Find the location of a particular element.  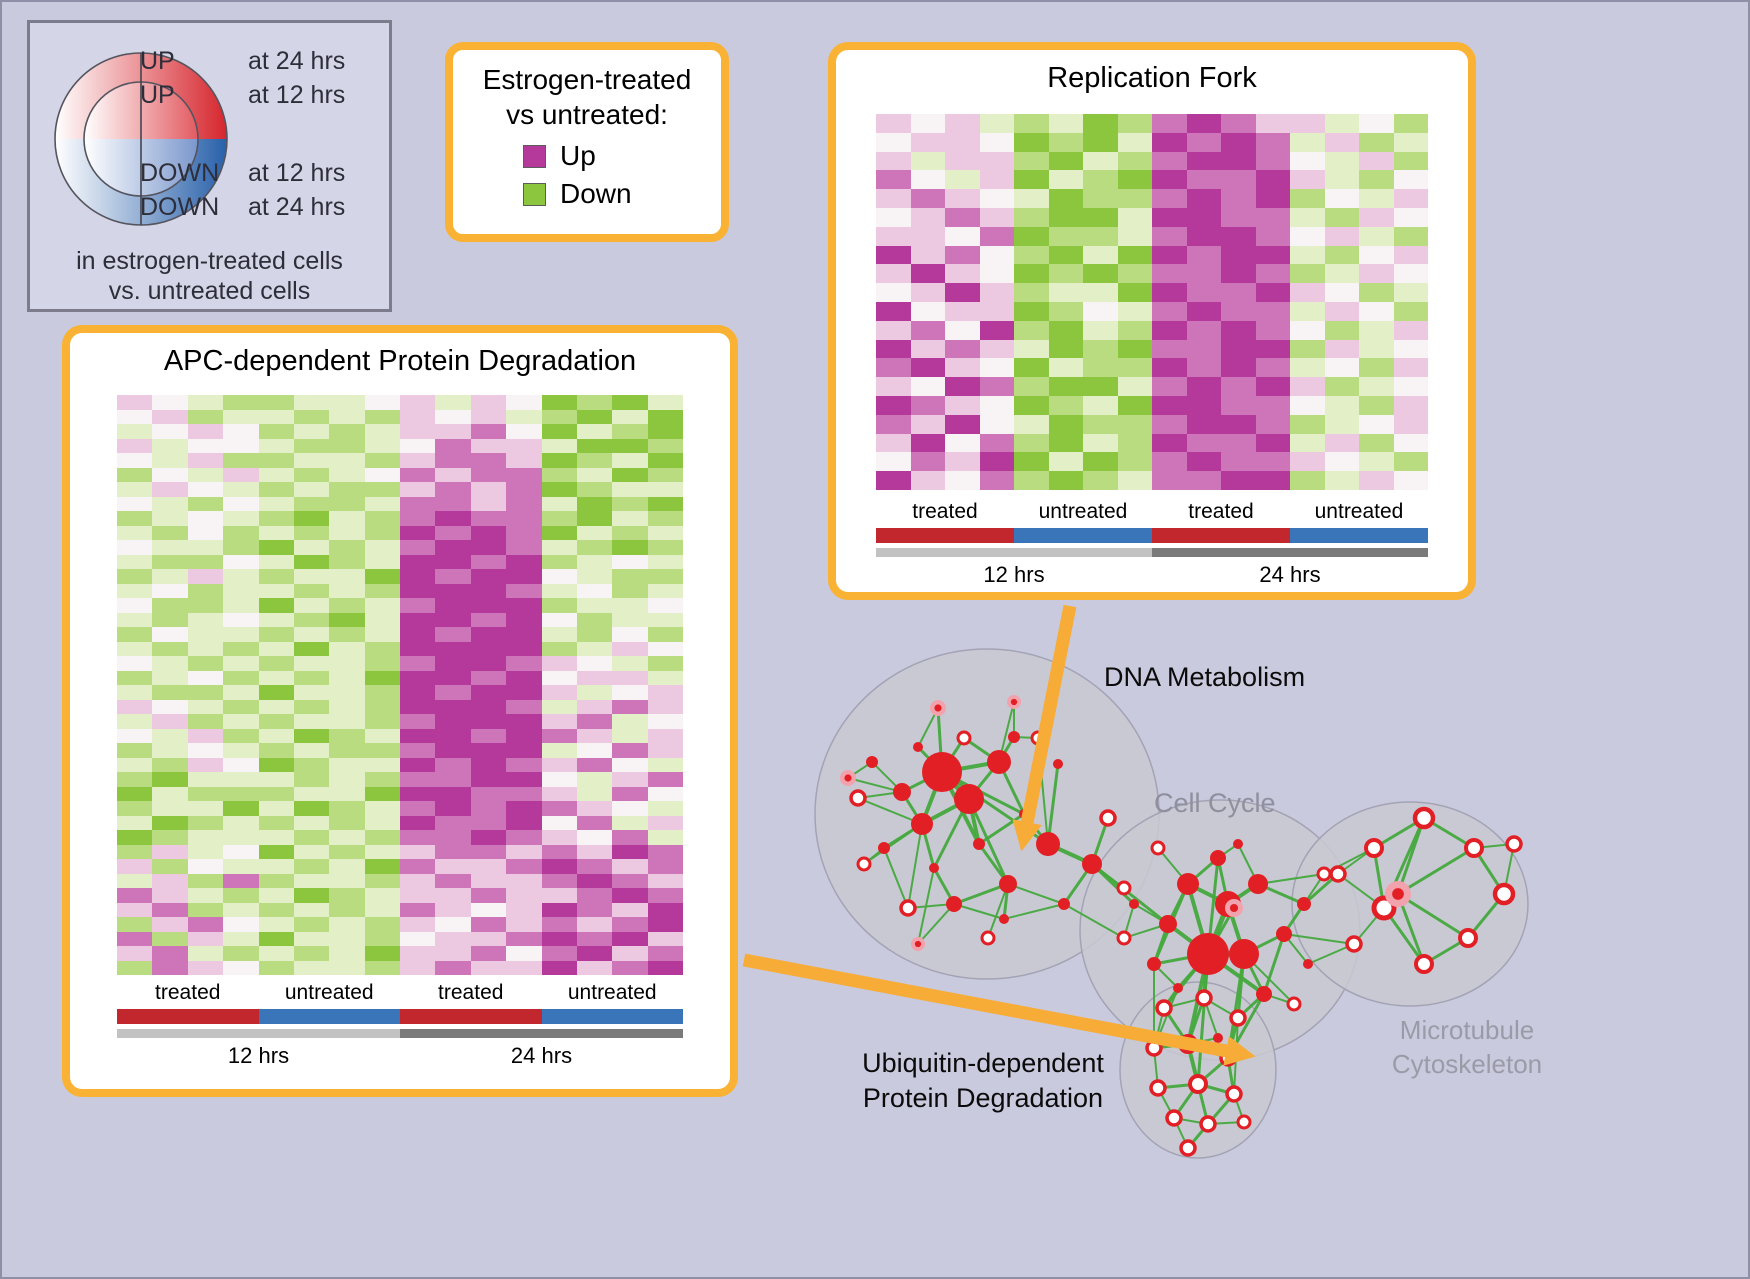

arrow-to-ubiquitin is located at coordinates (999, 1009).